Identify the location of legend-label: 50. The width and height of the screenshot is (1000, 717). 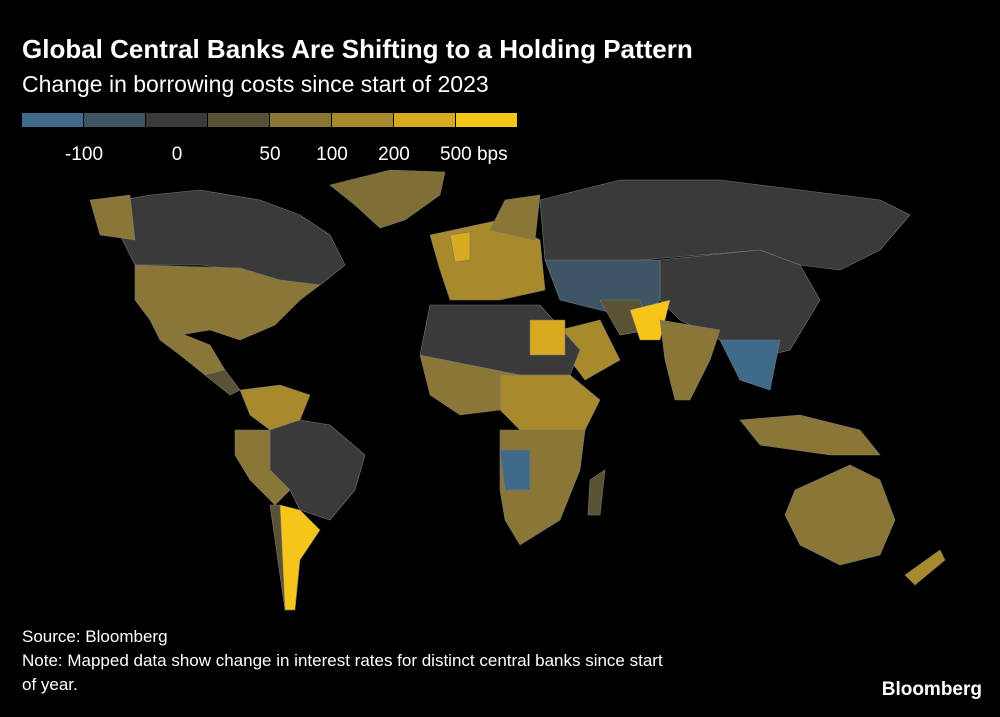
(269, 154).